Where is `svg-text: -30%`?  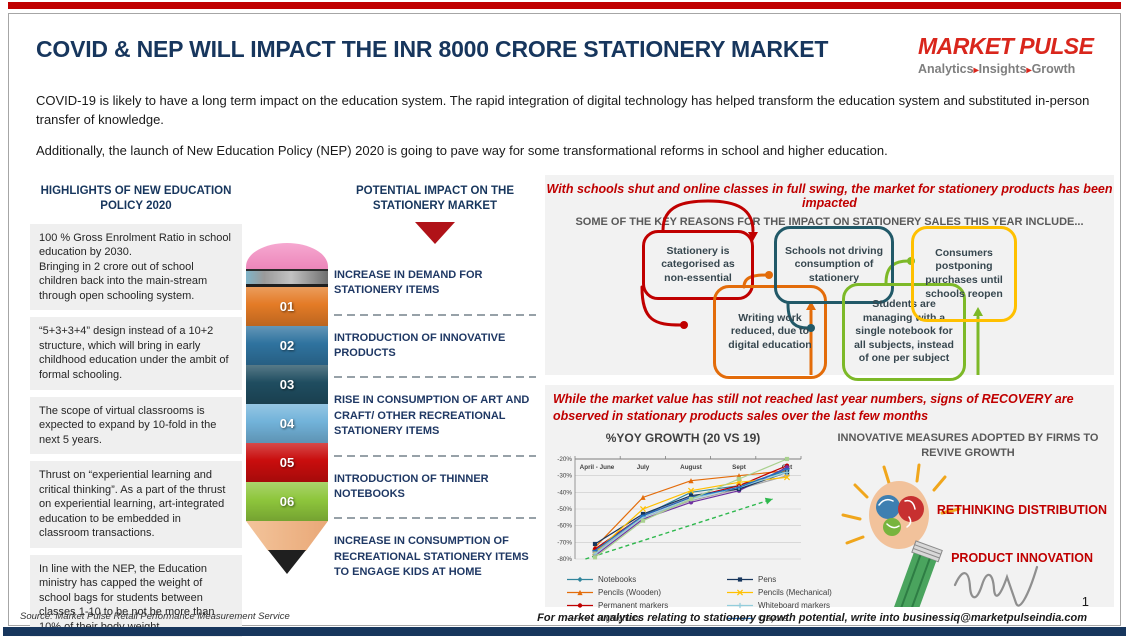 svg-text: -30% is located at coordinates (564, 476).